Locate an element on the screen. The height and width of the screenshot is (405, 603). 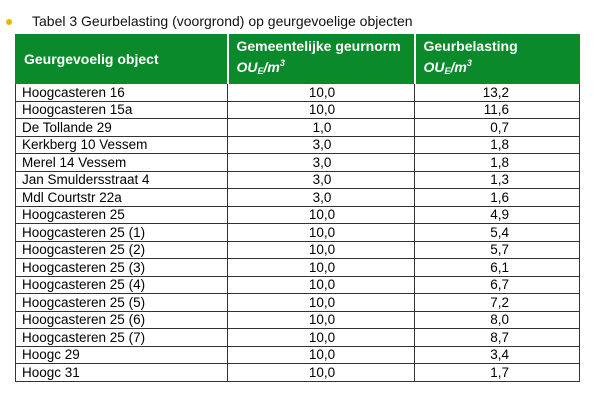
table-row: Hoogcasteren 25 (3) 10,0 6,1 is located at coordinates (297, 267).